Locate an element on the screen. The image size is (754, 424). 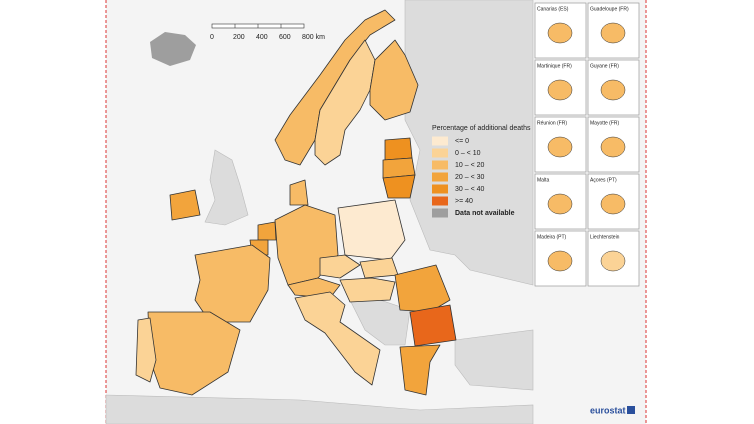
logo: eurostat is located at coordinates (608, 410).